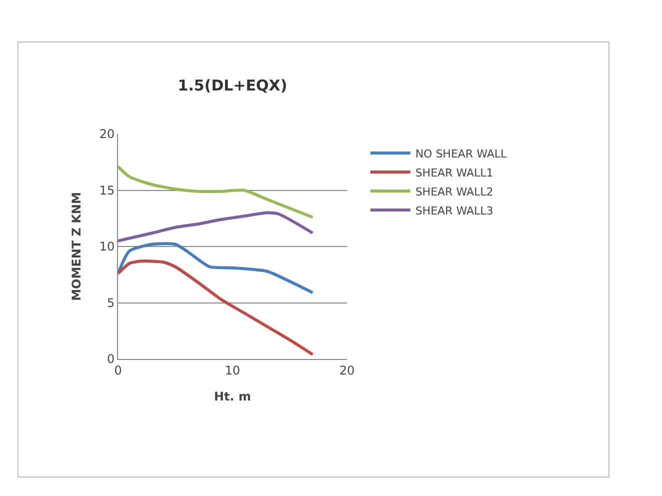 The image size is (662, 496). Describe the element at coordinates (107, 134) in the screenshot. I see `y-tick-label: 20` at that location.